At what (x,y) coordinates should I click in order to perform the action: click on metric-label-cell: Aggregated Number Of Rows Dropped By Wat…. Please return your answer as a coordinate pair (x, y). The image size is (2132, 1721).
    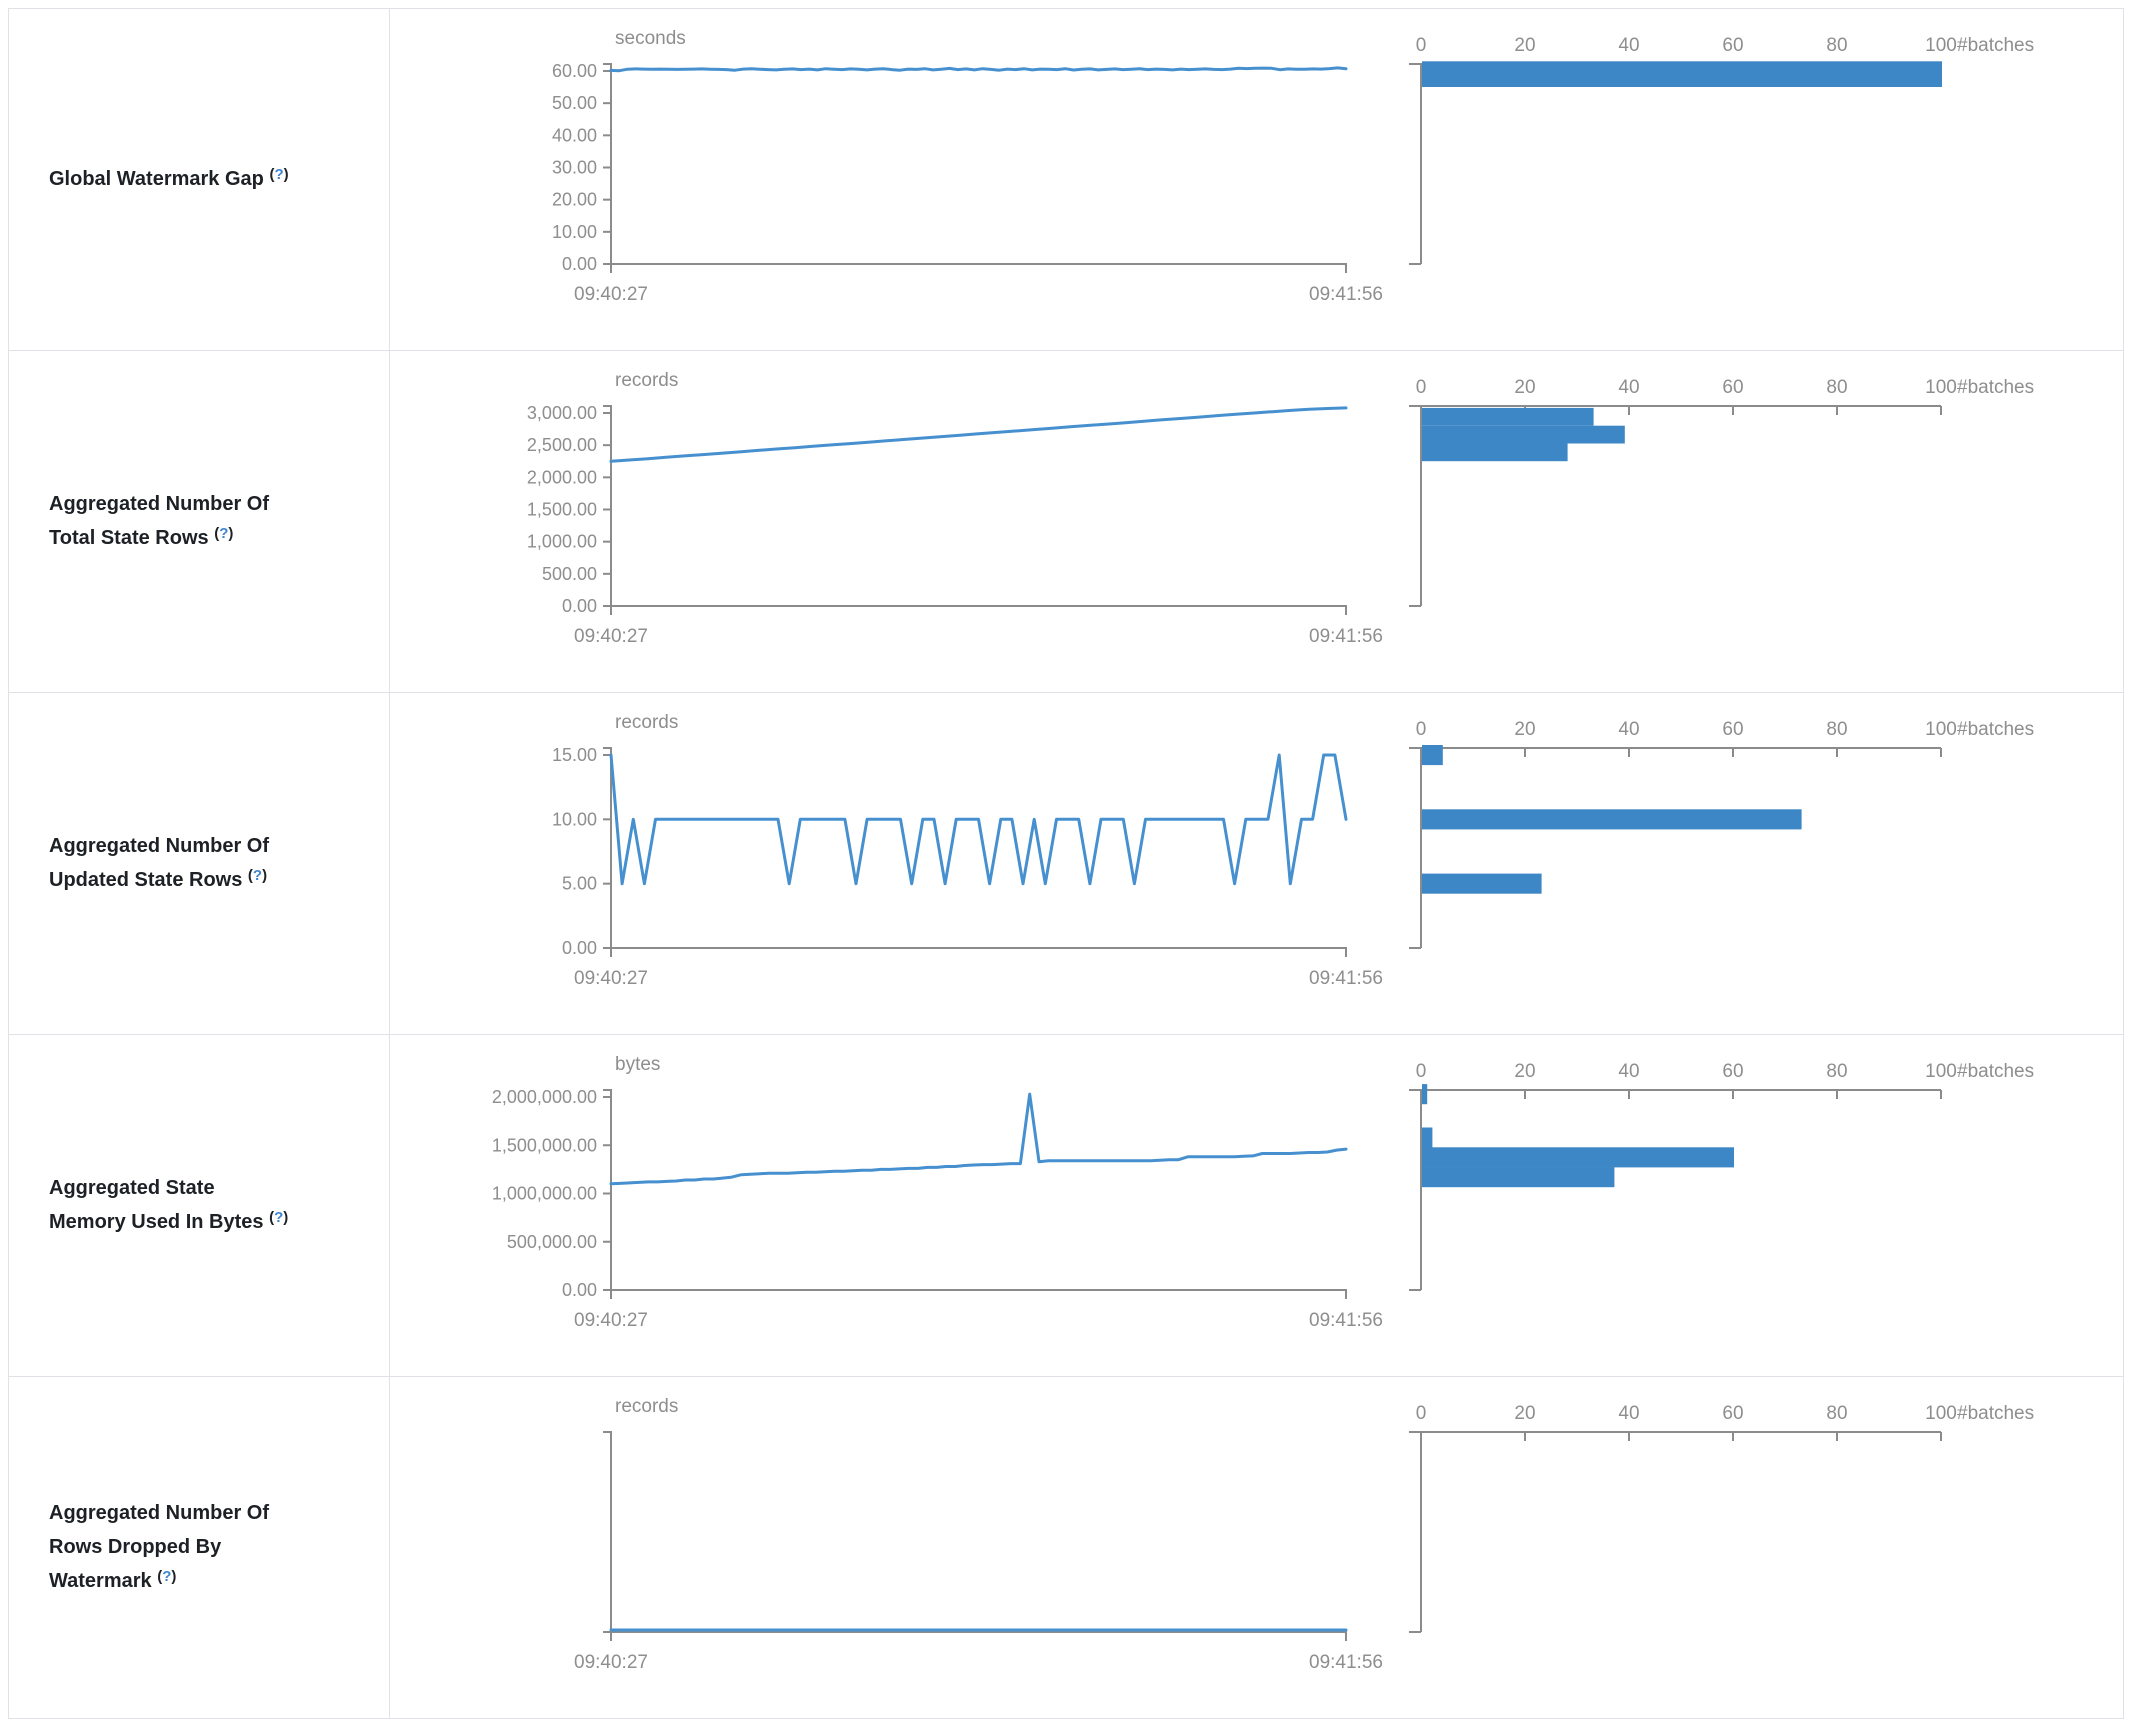
    Looking at the image, I should click on (199, 1547).